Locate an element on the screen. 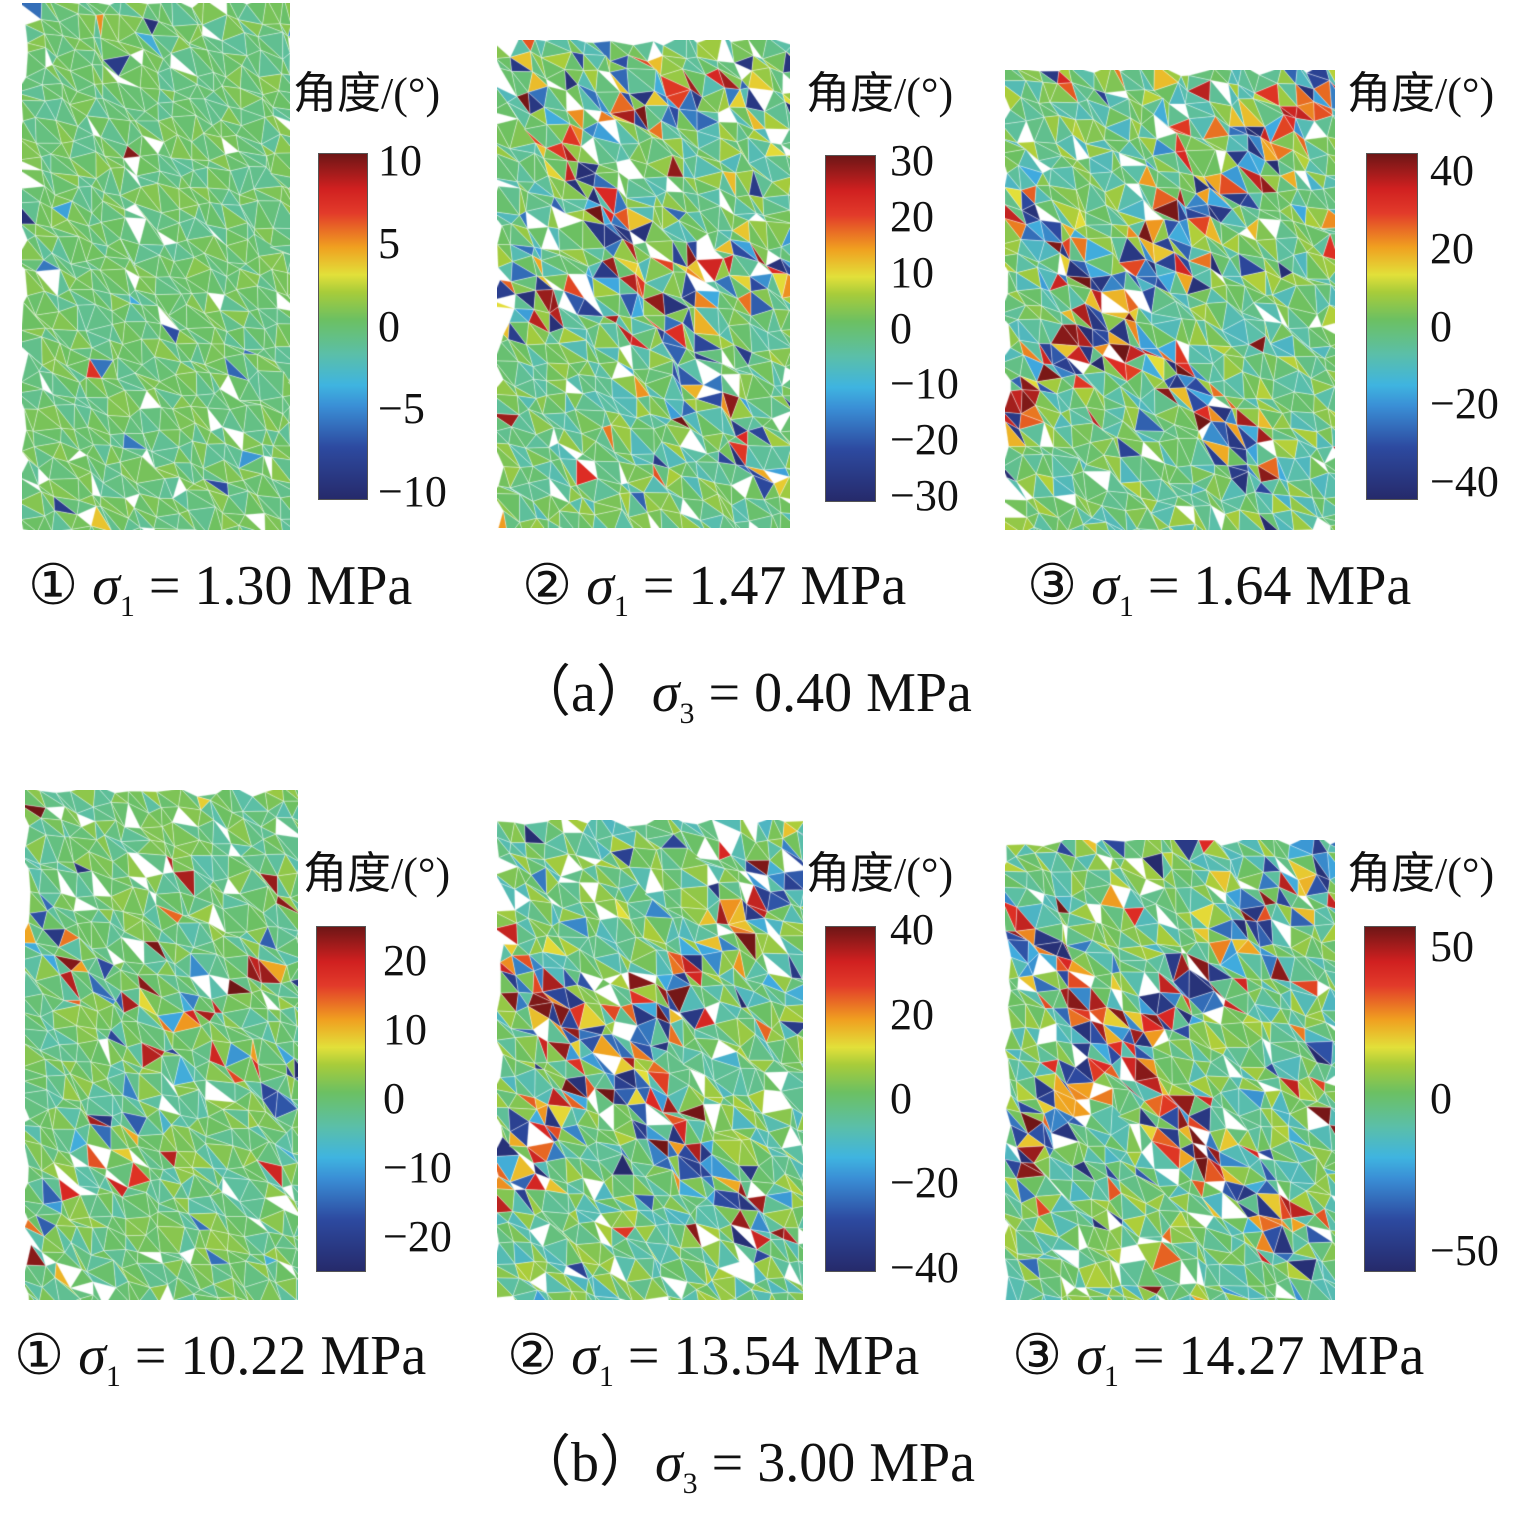 This screenshot has width=1535, height=1513. colorbar-tick-label: −50 is located at coordinates (1464, 1250).